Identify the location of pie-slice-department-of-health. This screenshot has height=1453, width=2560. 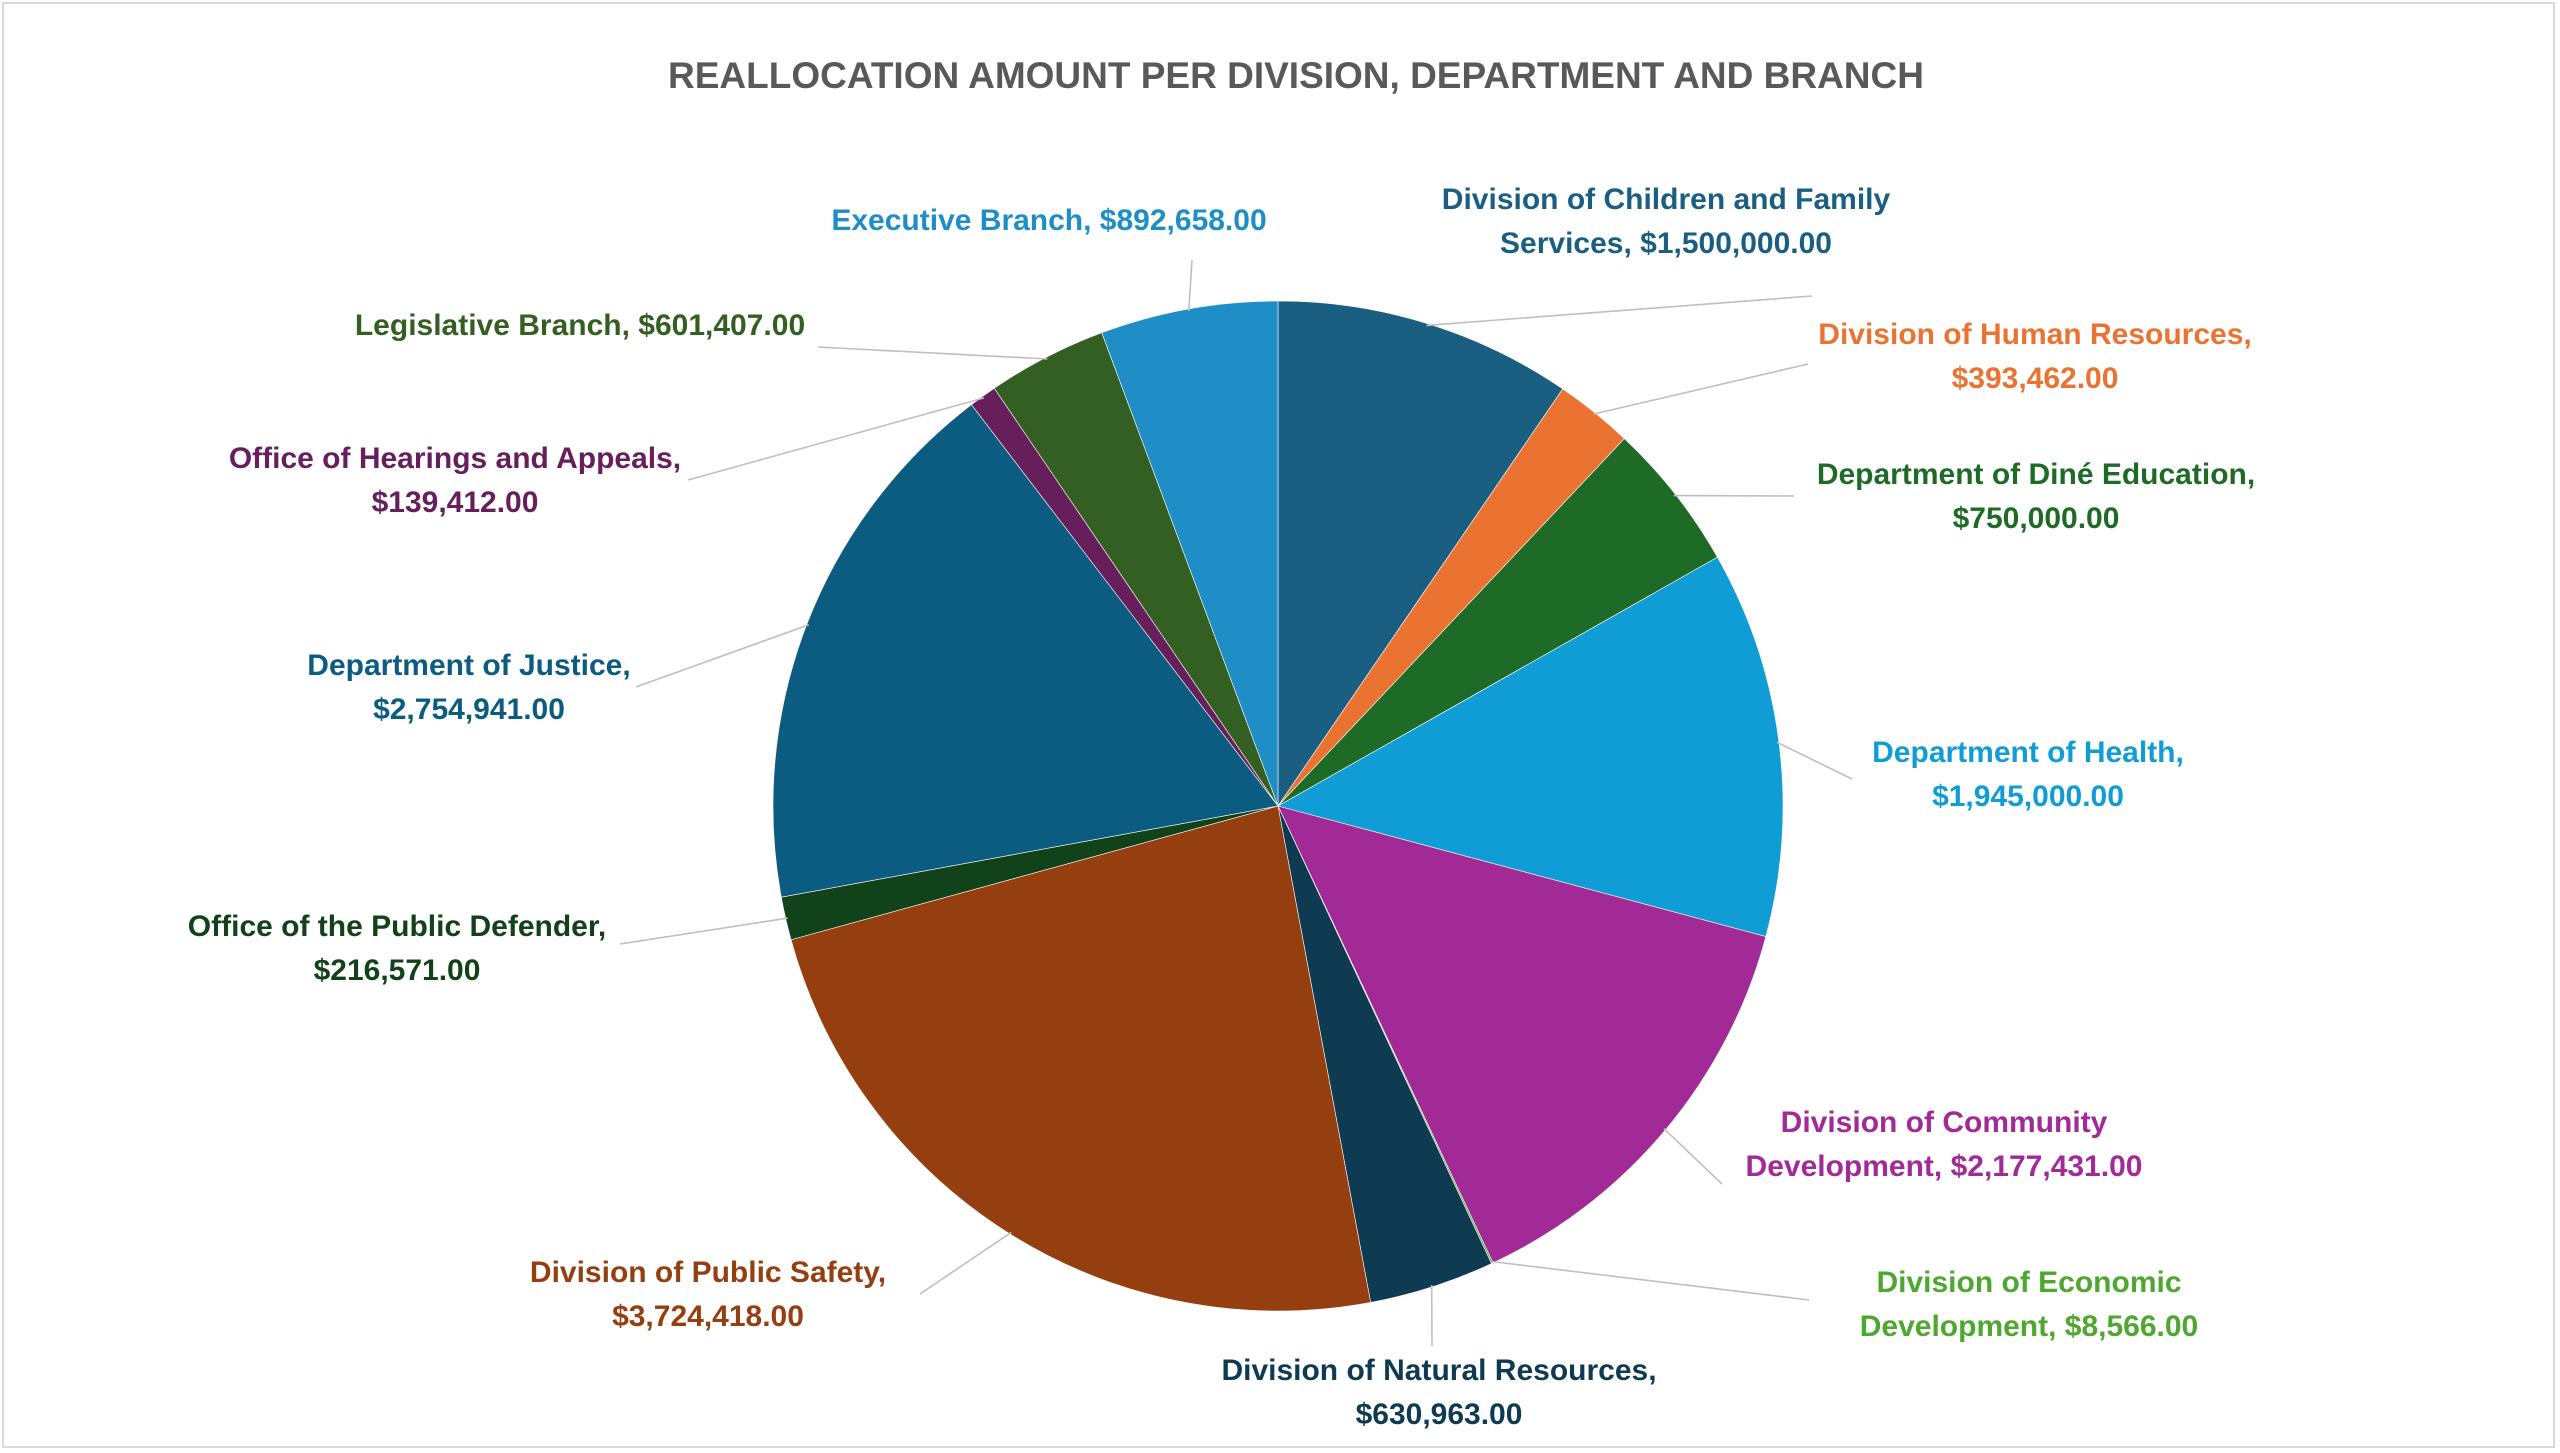
(1530, 746).